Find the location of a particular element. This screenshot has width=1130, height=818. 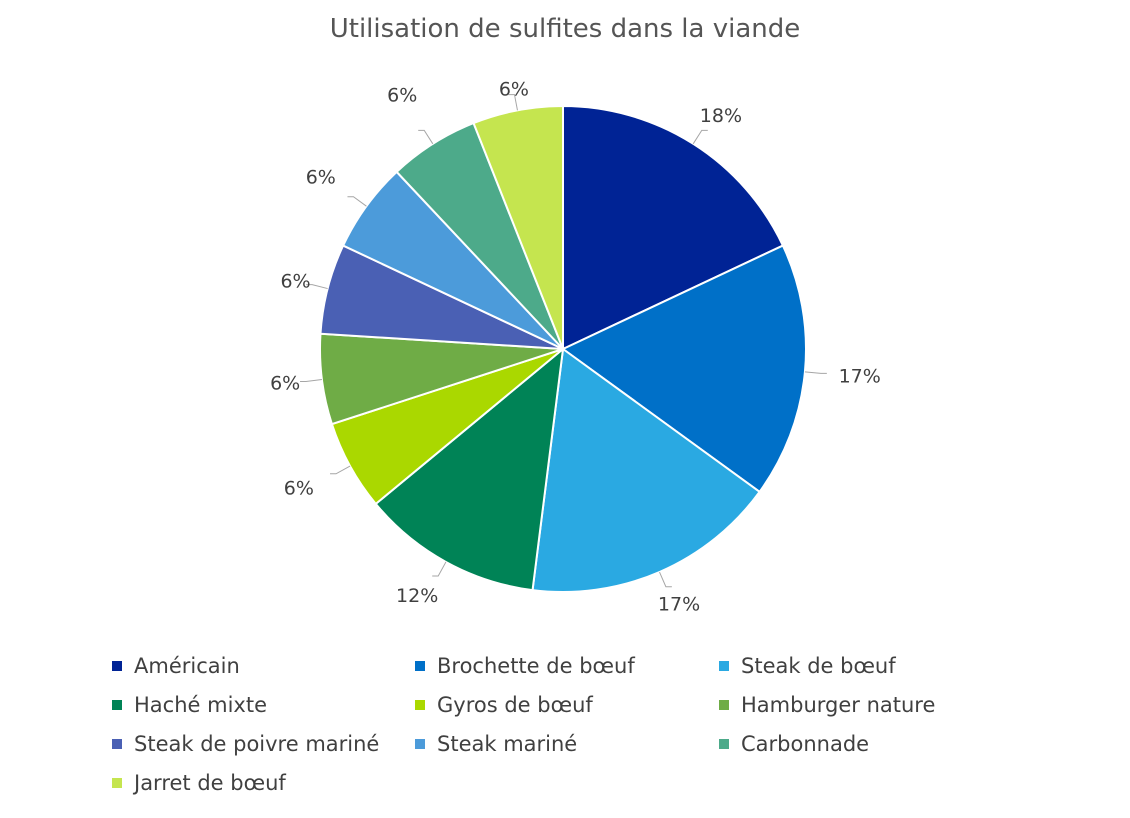

legend-label: Carbonnade is located at coordinates (805, 744).